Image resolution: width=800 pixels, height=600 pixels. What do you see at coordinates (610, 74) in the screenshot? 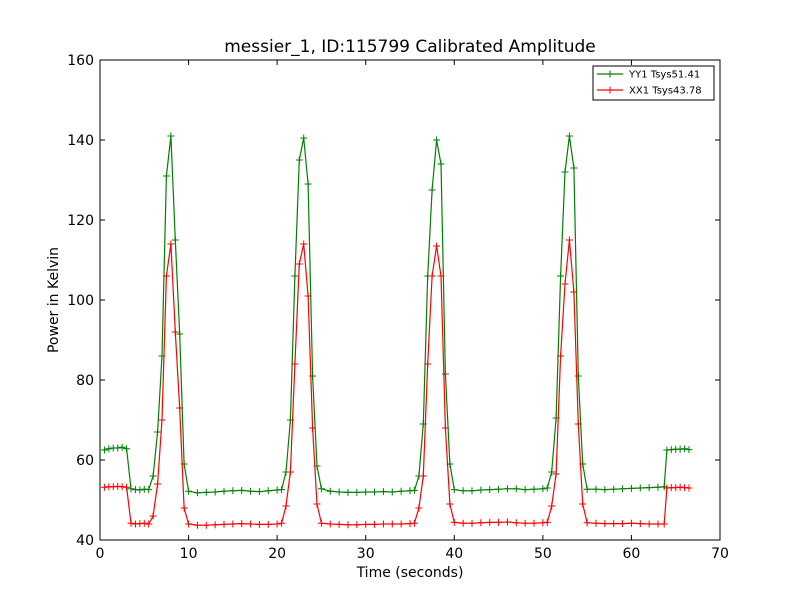
I see `legend-marker` at bounding box center [610, 74].